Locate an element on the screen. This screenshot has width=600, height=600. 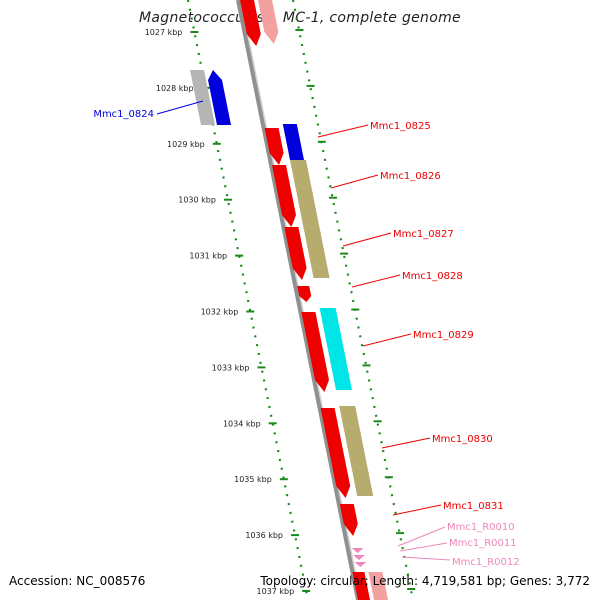
tick-label: 1036 kbp is located at coordinates (264, 535).